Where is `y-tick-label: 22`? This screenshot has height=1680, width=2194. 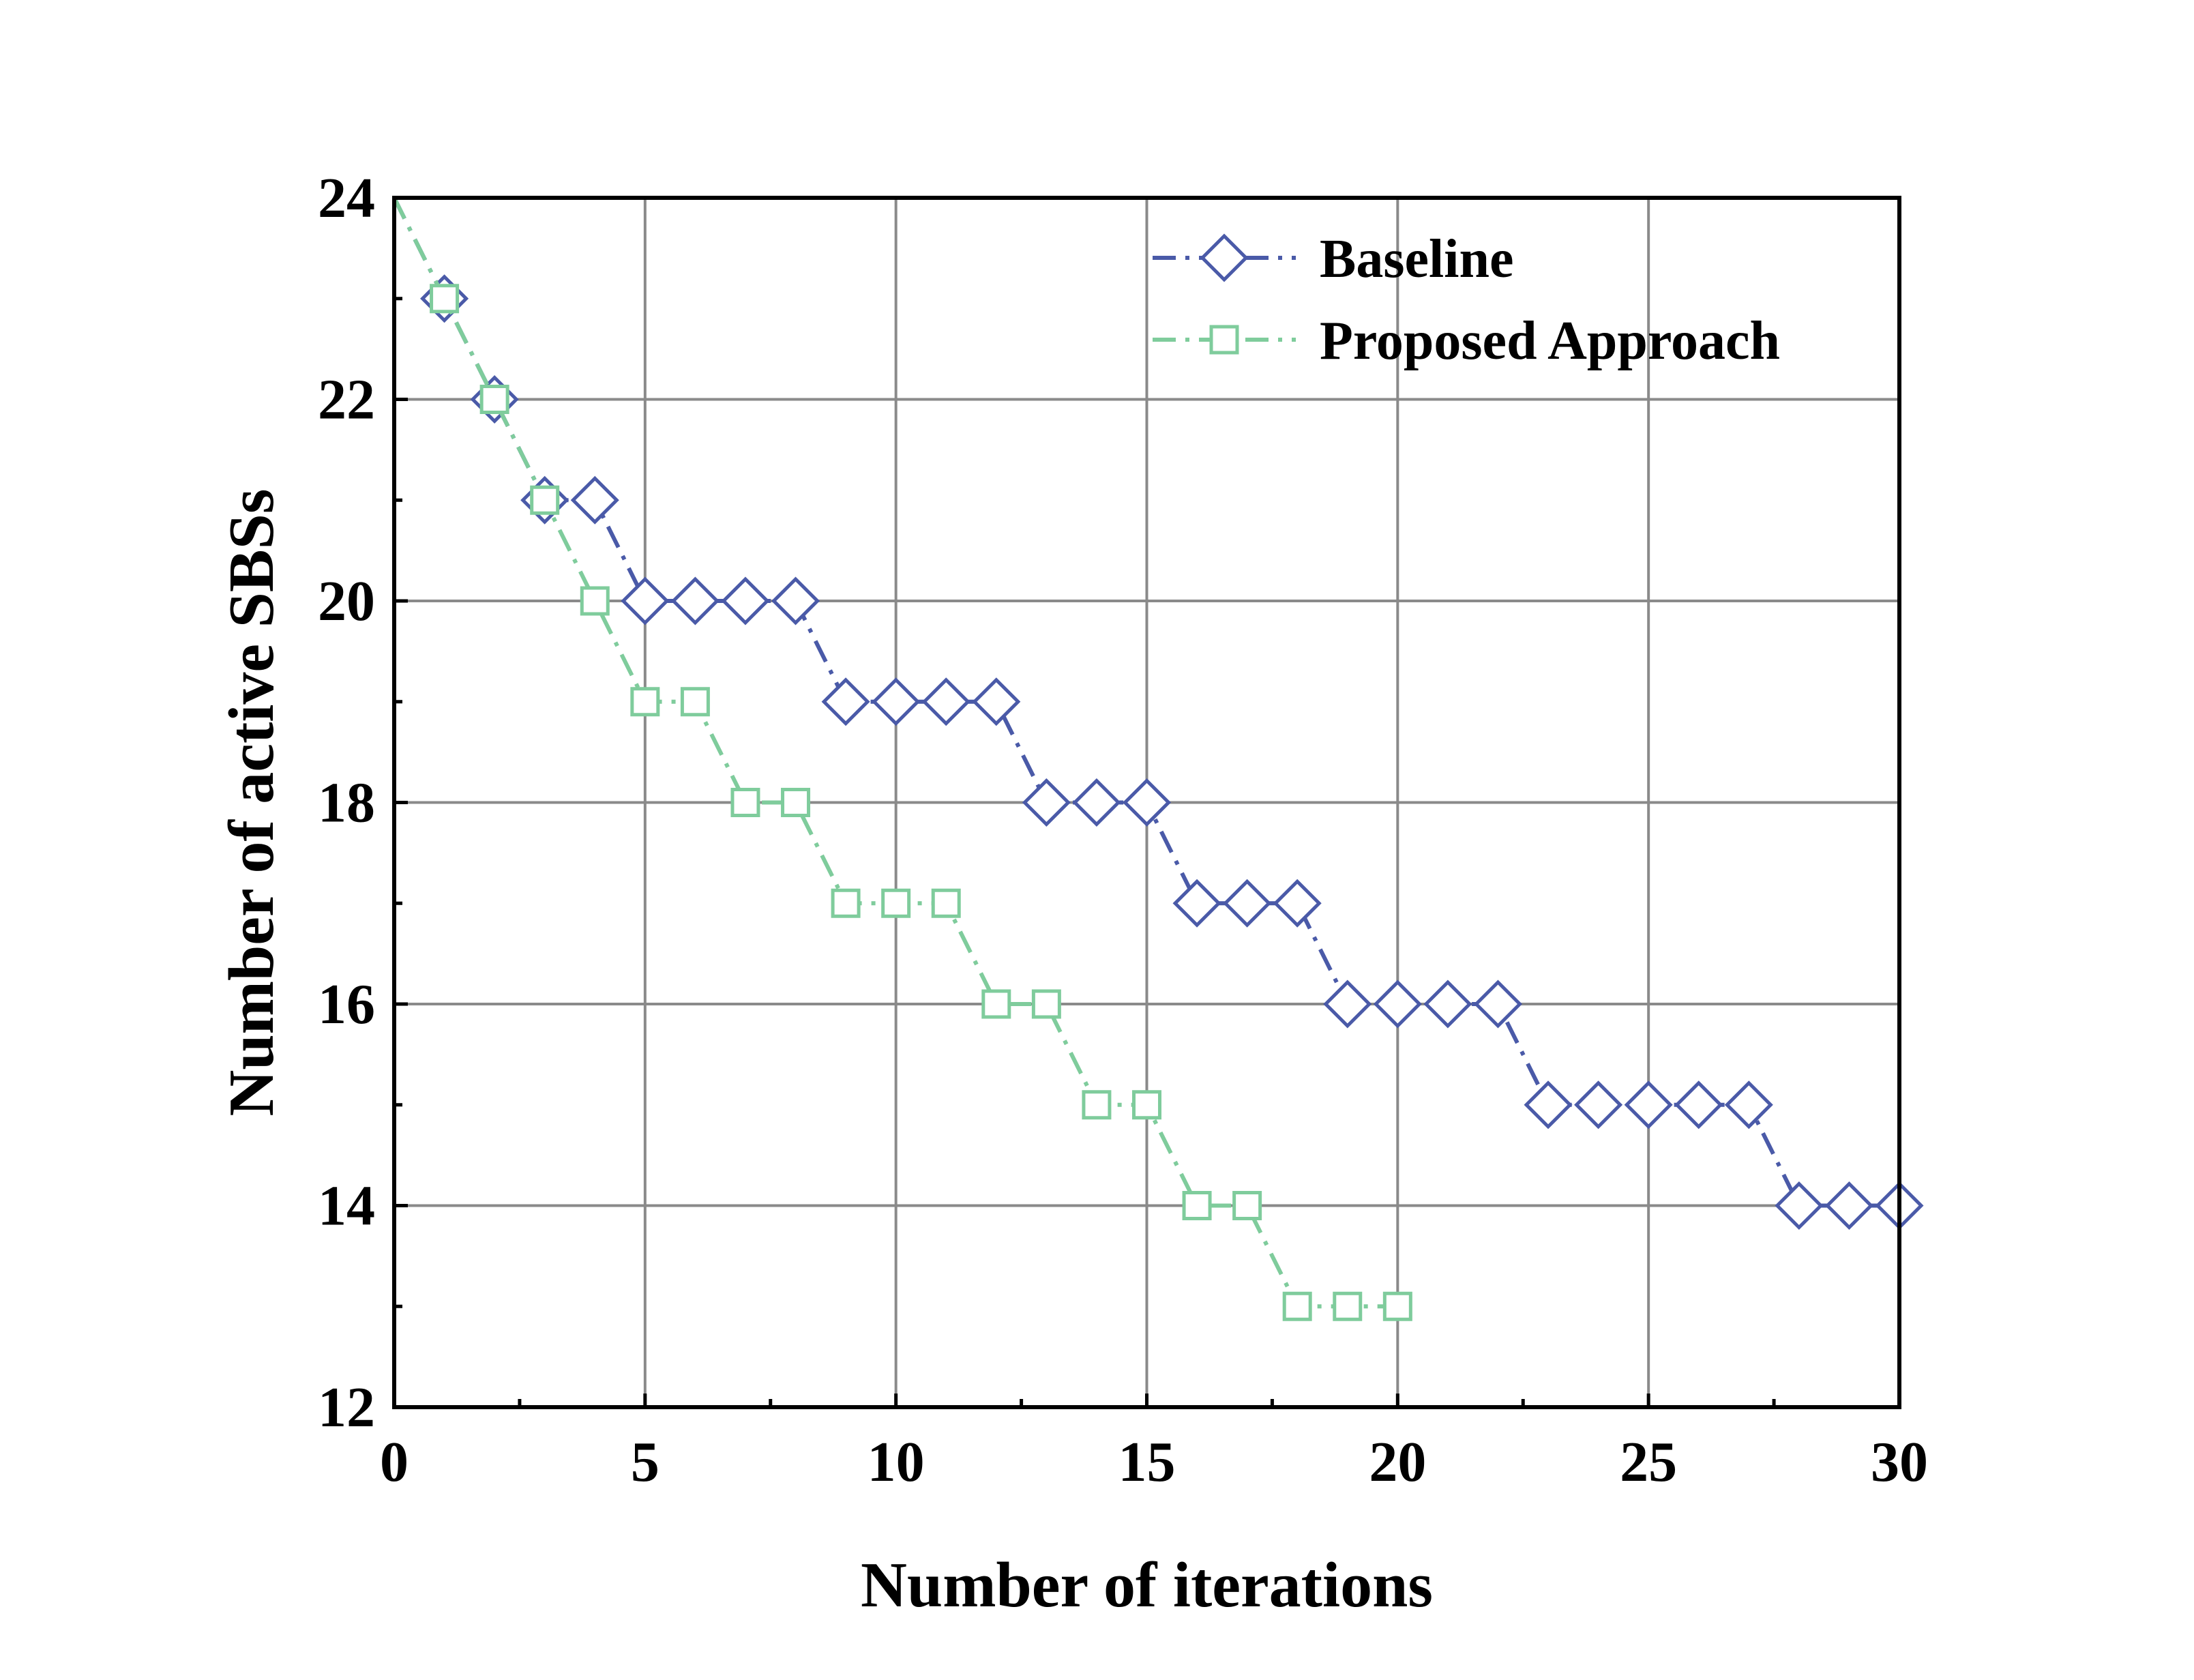 y-tick-label: 22 is located at coordinates (346, 400).